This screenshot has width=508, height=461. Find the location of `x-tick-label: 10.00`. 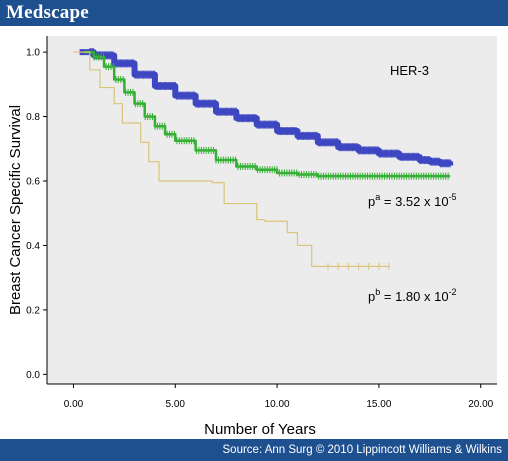

x-tick-label: 10.00 is located at coordinates (277, 404).